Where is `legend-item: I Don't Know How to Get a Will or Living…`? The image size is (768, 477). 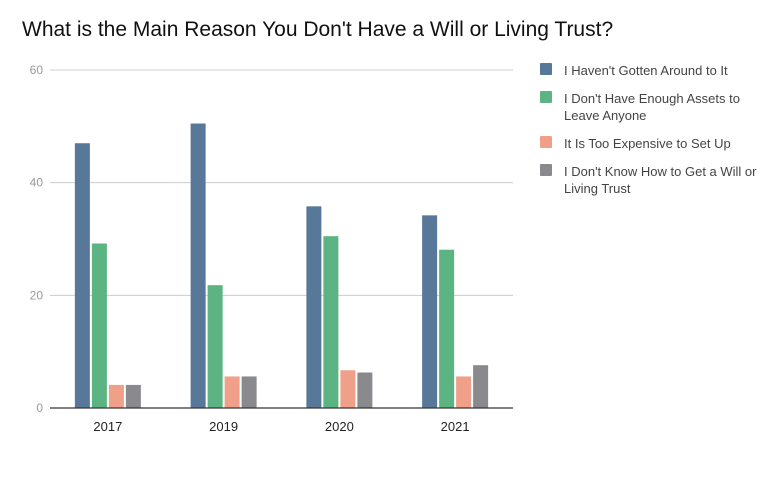
legend-item: I Don't Know How to Get a Will or Living… is located at coordinates (650, 180).